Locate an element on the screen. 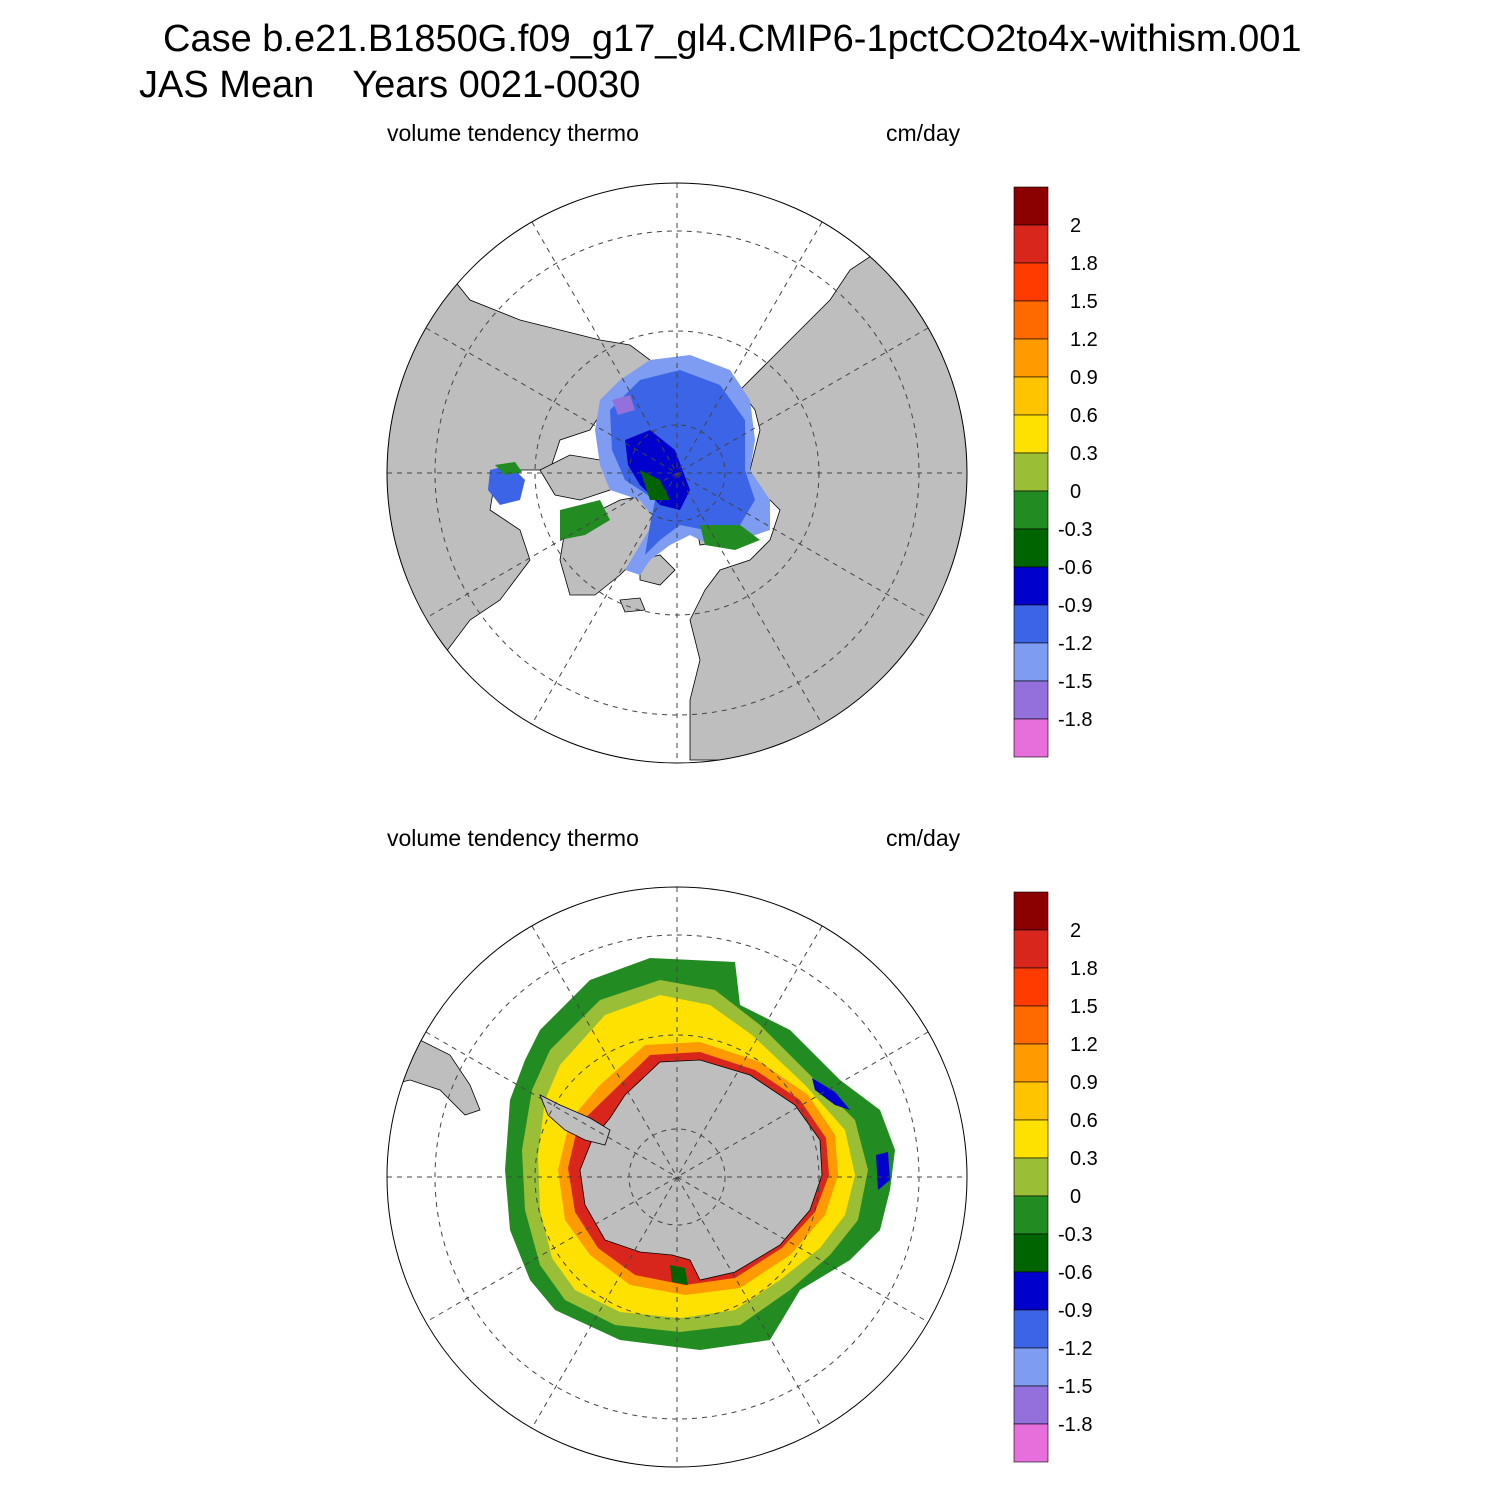 This screenshot has width=1500, height=1500. north-colorbar-tick-label: 0.6 is located at coordinates (1084, 416).